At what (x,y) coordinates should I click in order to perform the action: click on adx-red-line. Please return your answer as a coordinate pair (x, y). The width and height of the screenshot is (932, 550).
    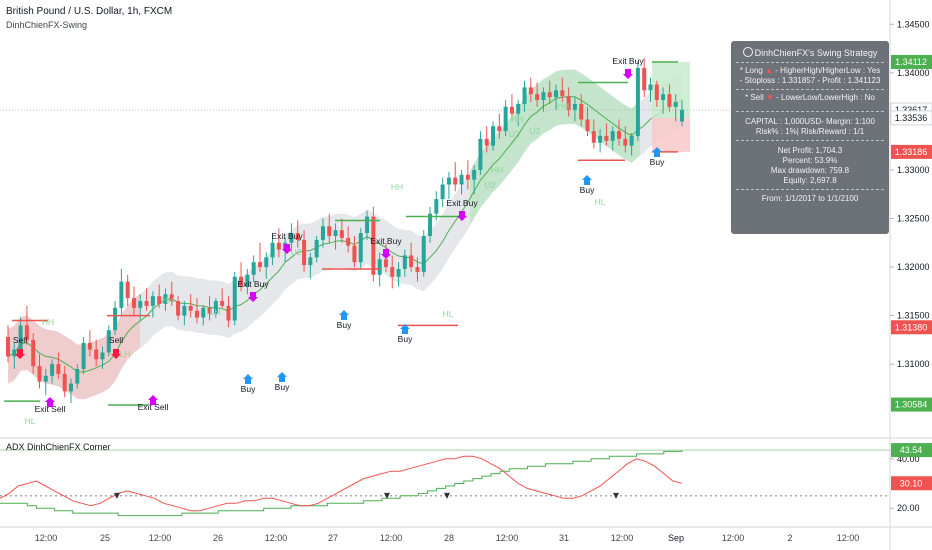
    Looking at the image, I should click on (341, 483).